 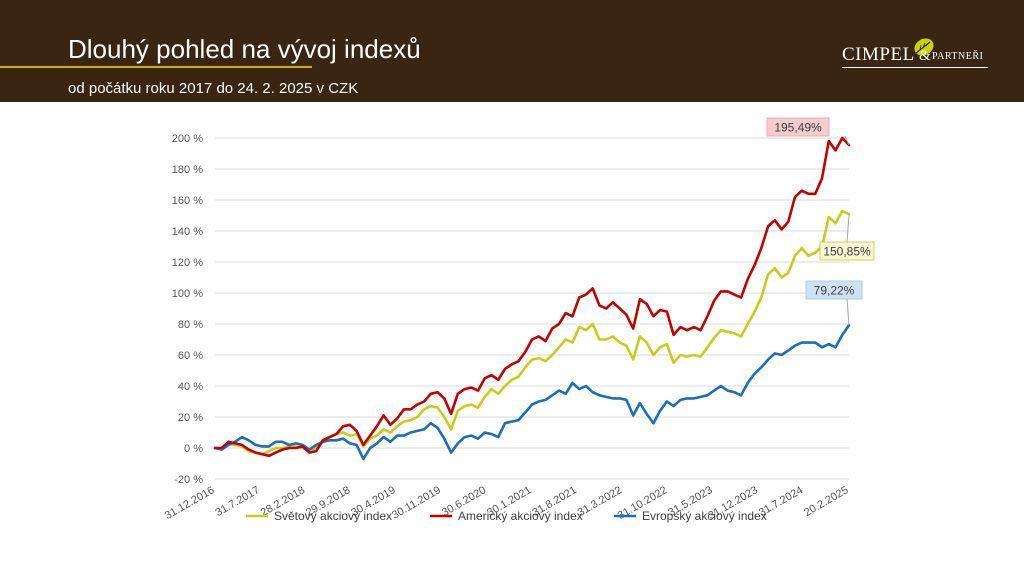 What do you see at coordinates (187, 263) in the screenshot?
I see `y-tick-label: 120 %` at bounding box center [187, 263].